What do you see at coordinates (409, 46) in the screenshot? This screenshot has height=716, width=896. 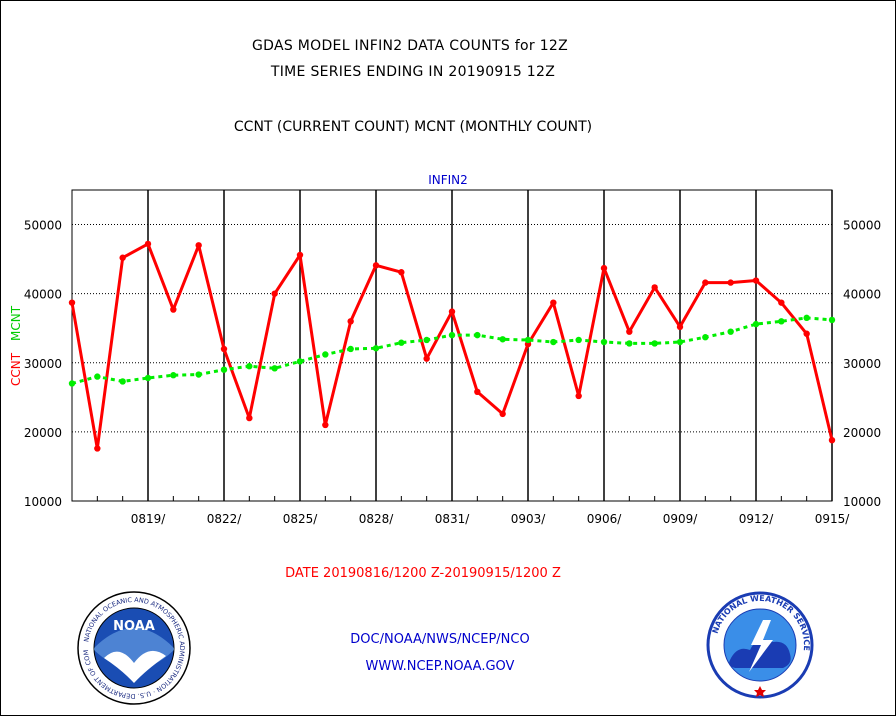 I see `chart-title-line1: GDAS MODEL INFIN2 DATA COUNTS for 12Z` at bounding box center [409, 46].